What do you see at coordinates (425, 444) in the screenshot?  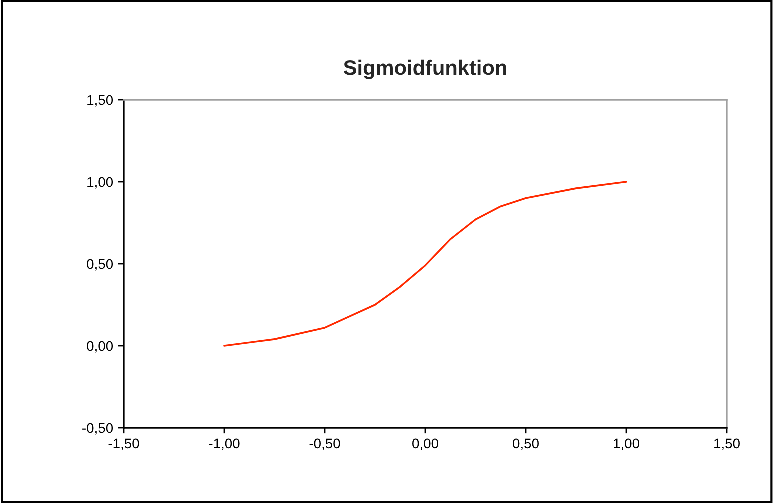 I see `x-tick-label: 0,00` at bounding box center [425, 444].